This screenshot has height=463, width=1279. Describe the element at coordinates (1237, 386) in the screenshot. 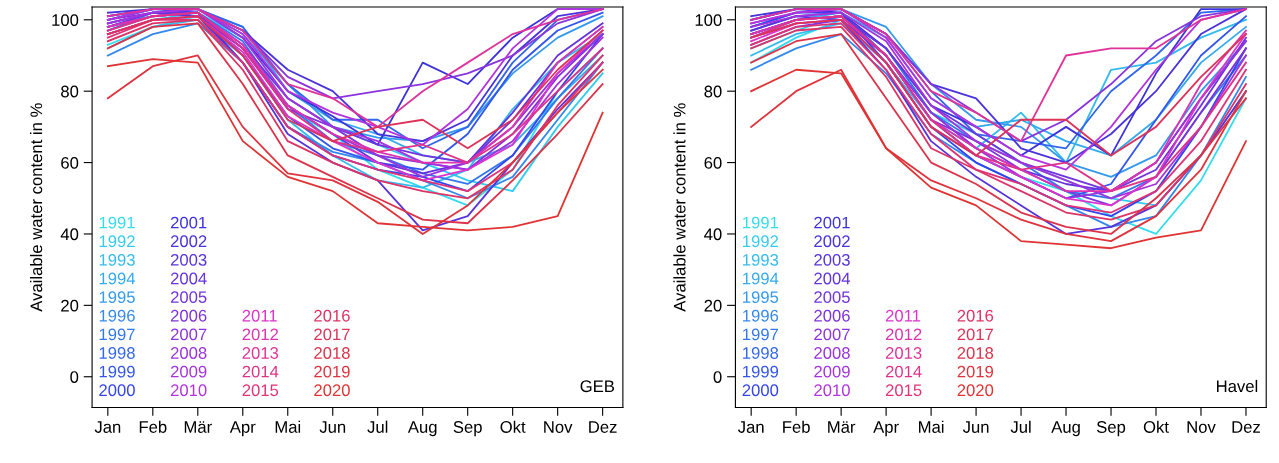

I see `annotation: Havel` at that location.